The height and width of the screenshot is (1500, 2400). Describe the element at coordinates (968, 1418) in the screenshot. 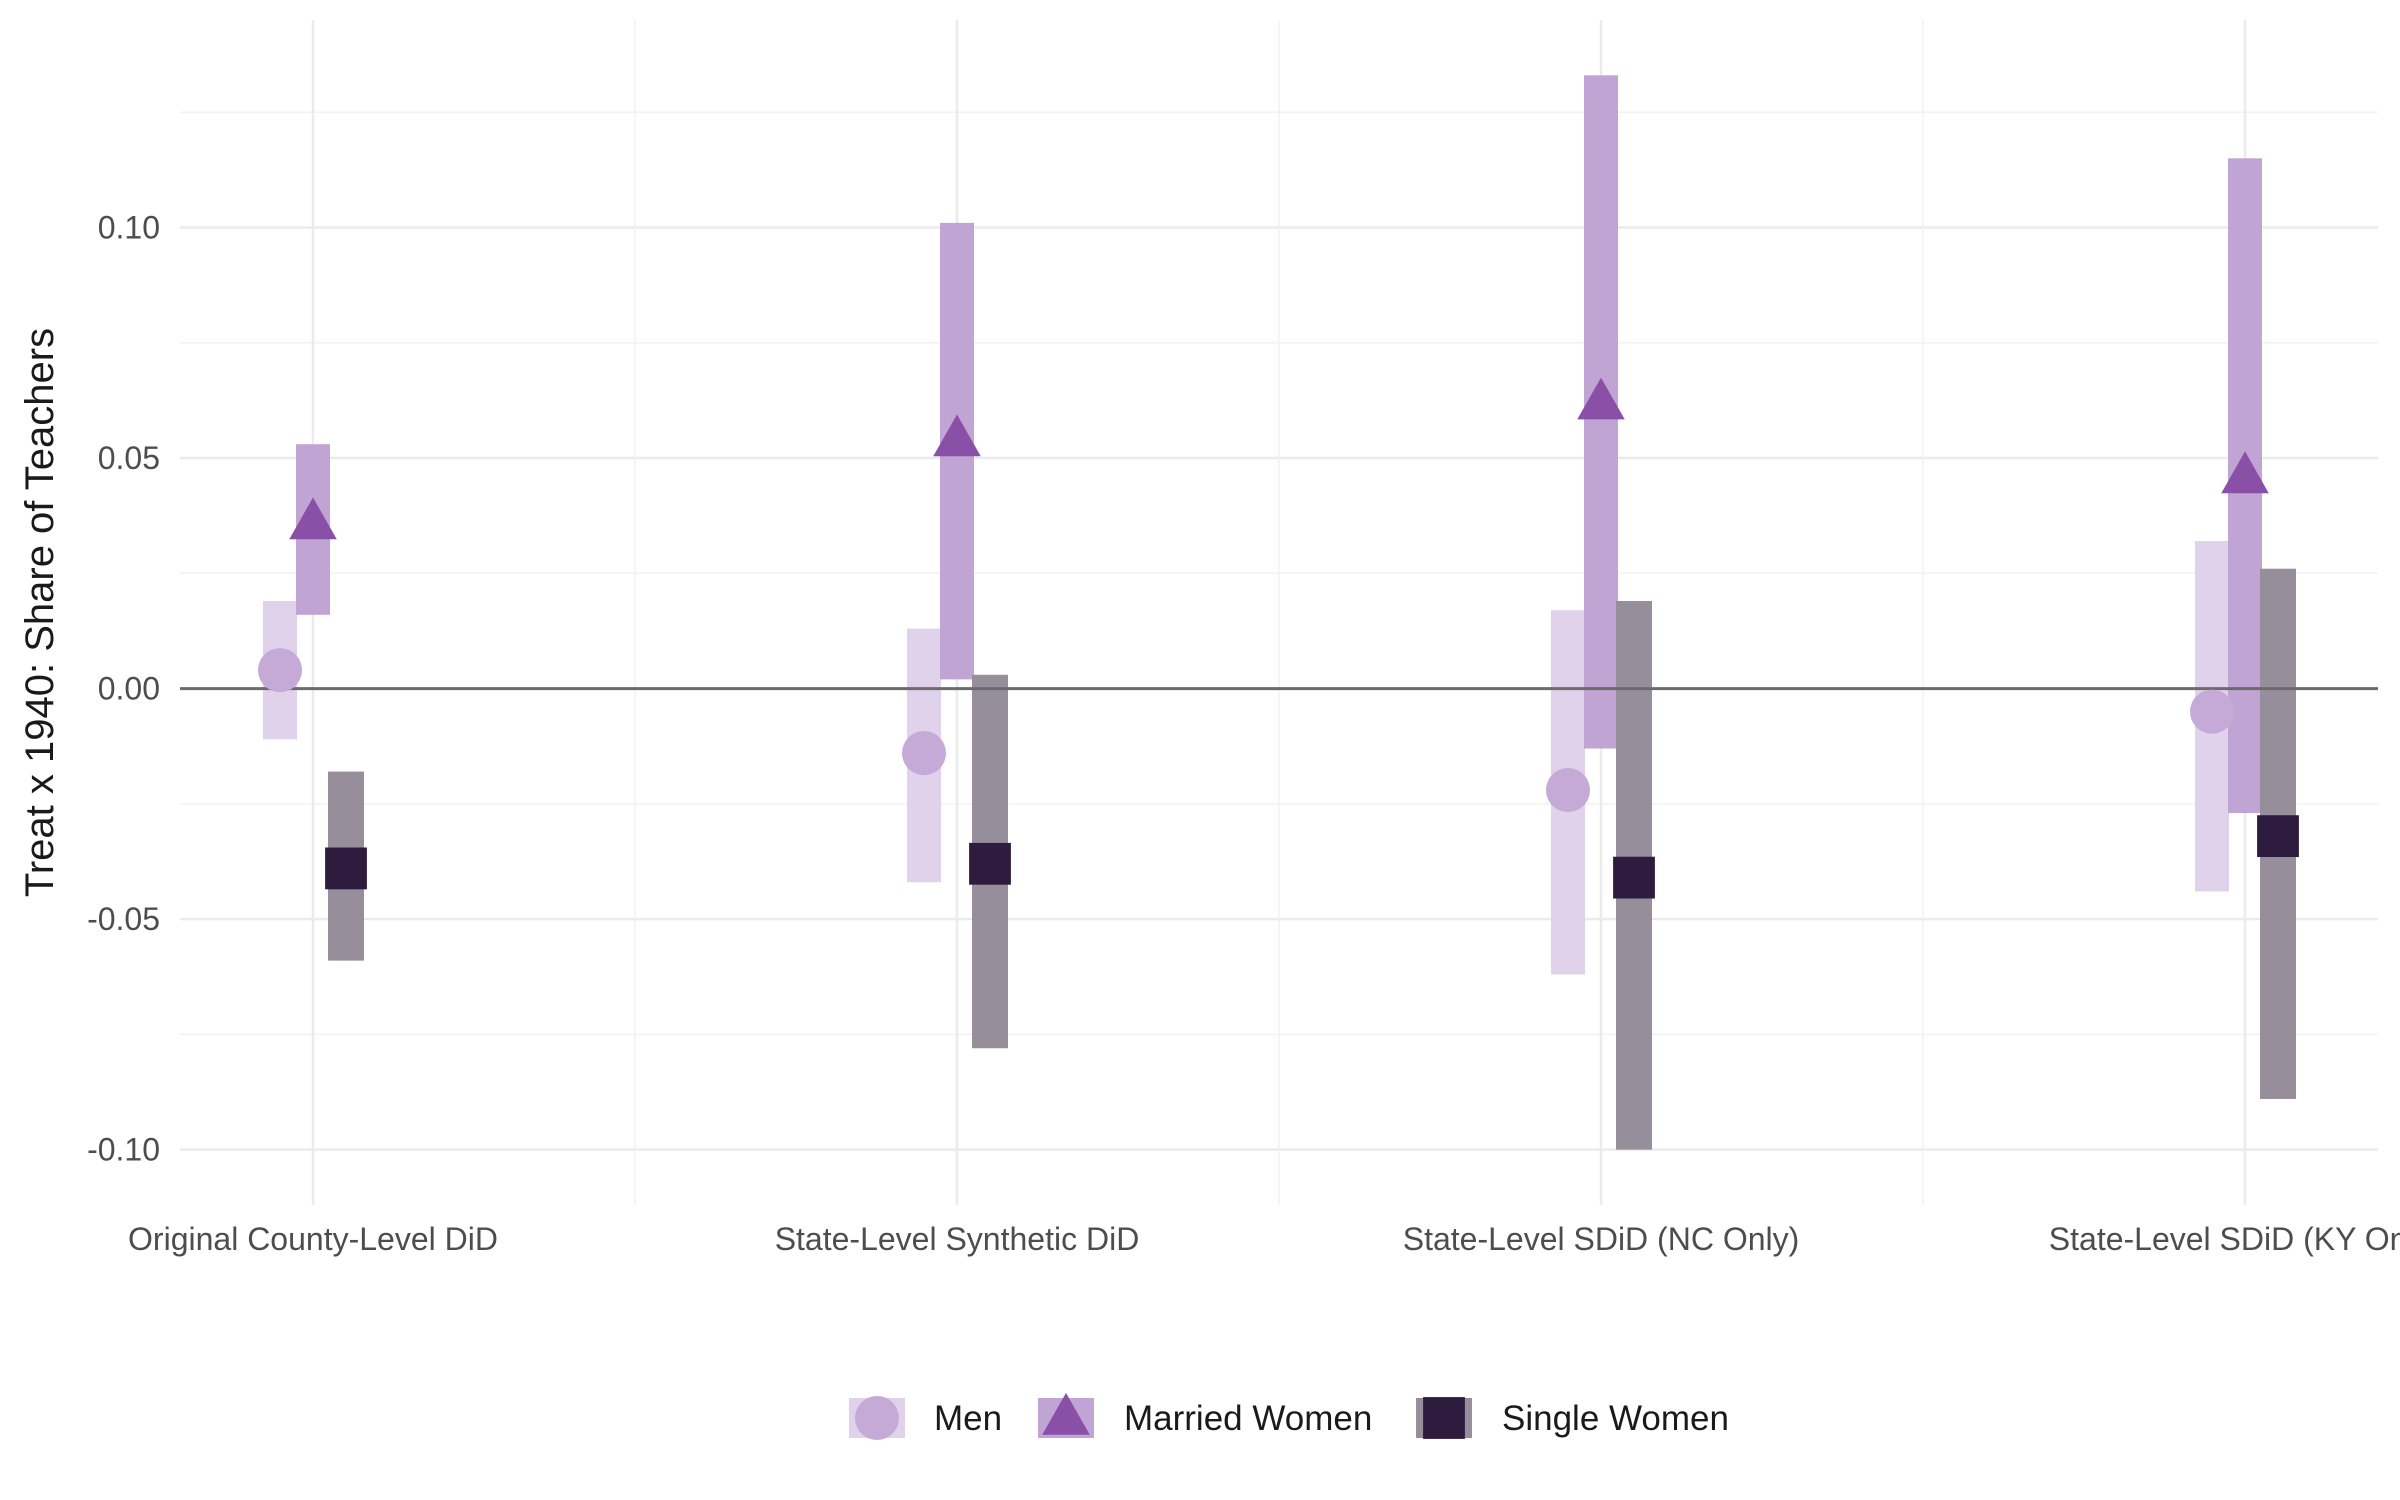

I see `legend-label-men: Men` at that location.